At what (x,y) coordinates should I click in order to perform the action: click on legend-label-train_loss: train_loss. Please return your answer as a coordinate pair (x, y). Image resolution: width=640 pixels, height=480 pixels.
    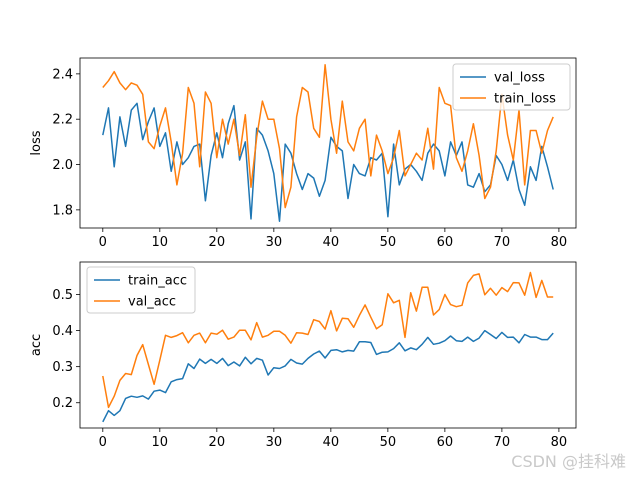
    Looking at the image, I should click on (525, 99).